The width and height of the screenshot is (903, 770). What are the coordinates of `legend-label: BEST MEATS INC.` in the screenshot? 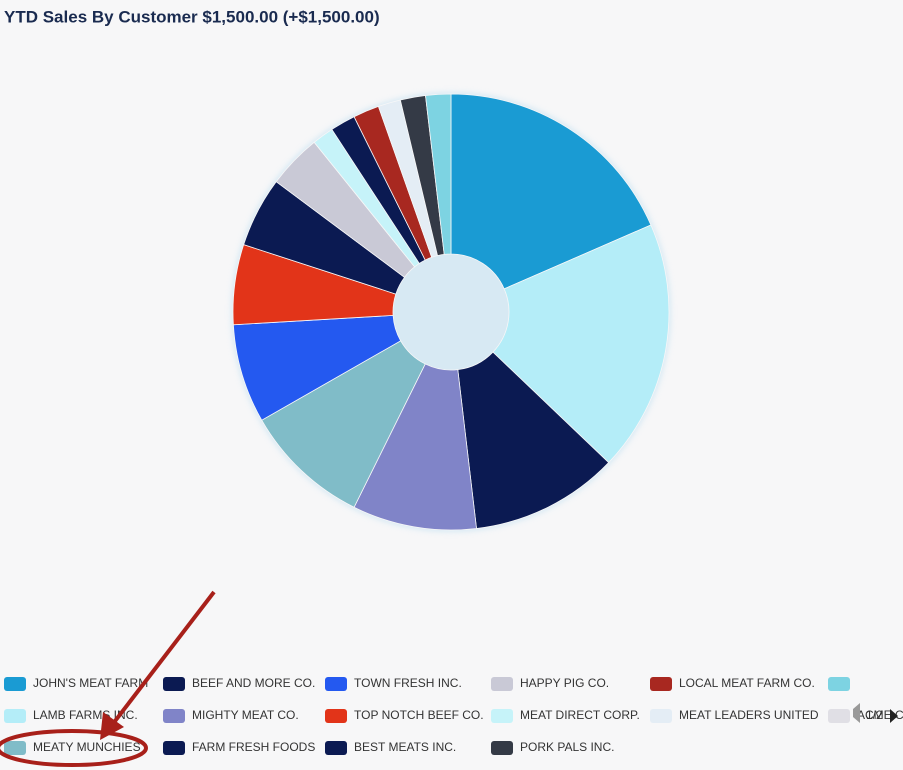 It's located at (405, 747).